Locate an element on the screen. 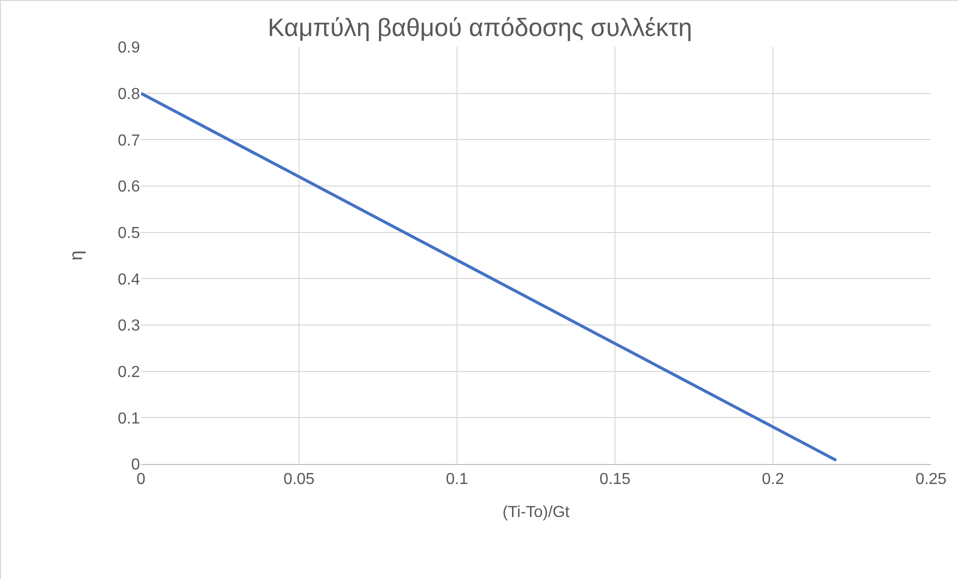 The height and width of the screenshot is (579, 958). y-tick-label: 0.5 is located at coordinates (129, 233).